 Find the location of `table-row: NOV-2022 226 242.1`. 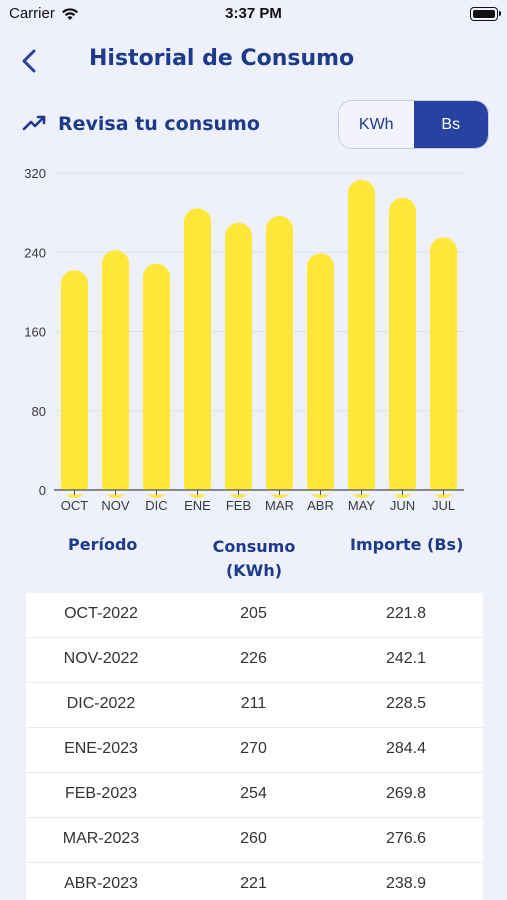

table-row: NOV-2022 226 242.1 is located at coordinates (254, 660).